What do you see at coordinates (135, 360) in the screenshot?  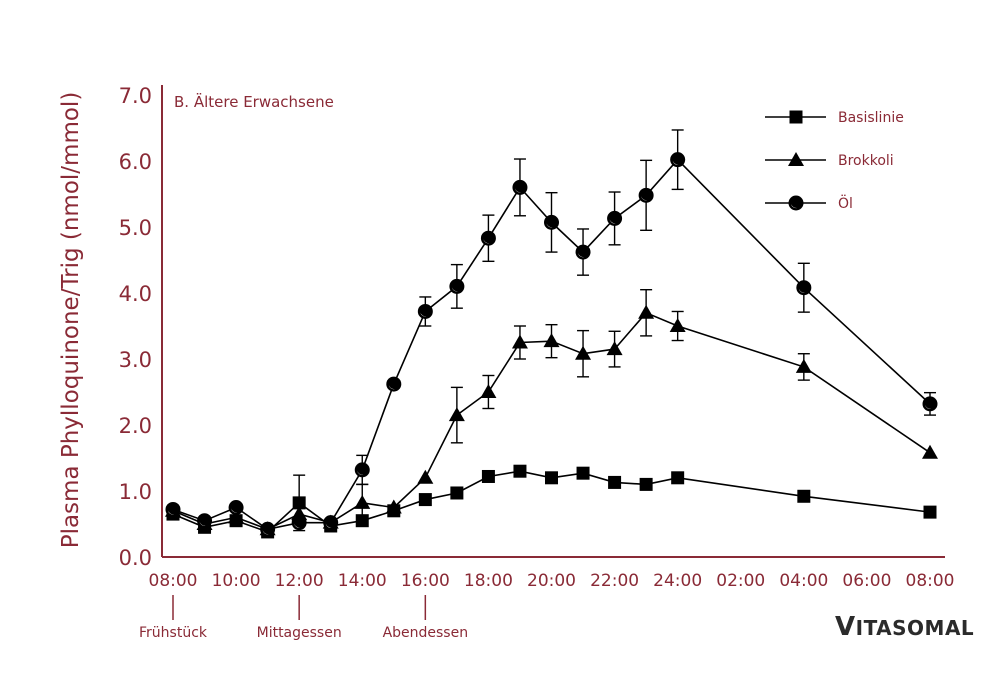 I see `y-tick-label: 3.0` at bounding box center [135, 360].